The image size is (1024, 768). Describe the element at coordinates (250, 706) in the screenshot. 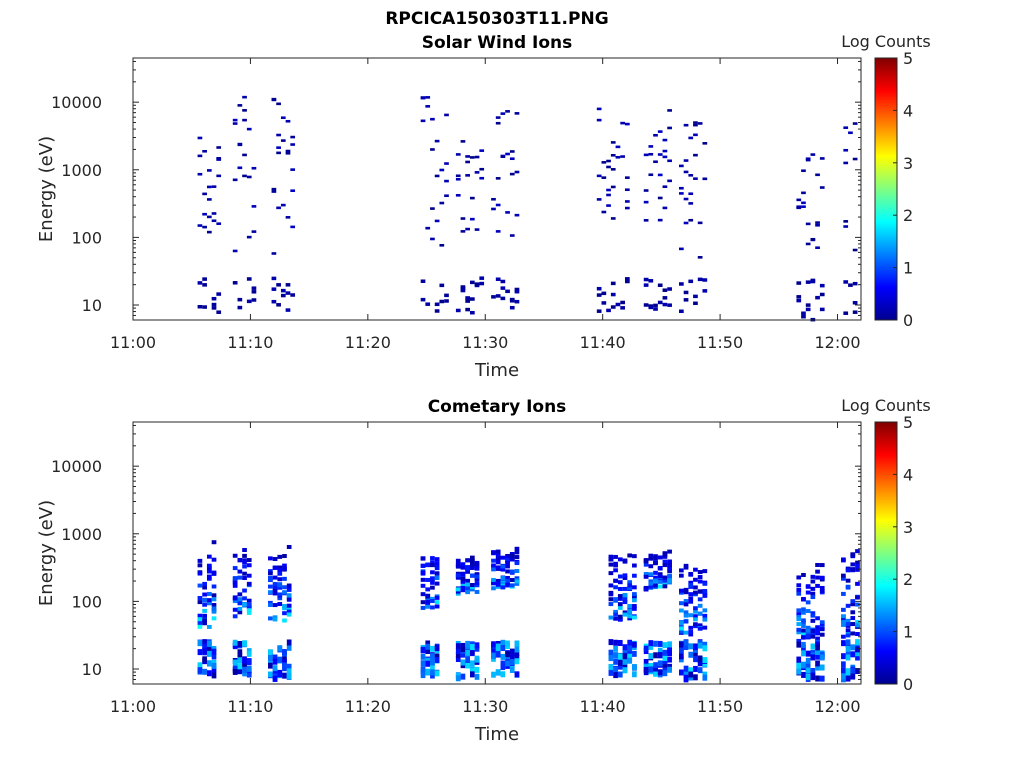

I see `x-tick-label: 11:10` at that location.